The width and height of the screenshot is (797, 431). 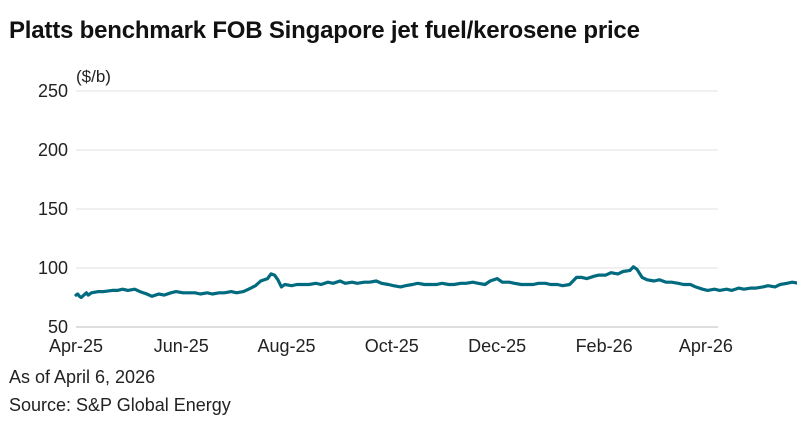 What do you see at coordinates (76, 346) in the screenshot?
I see `x-tick-label: Apr-25` at bounding box center [76, 346].